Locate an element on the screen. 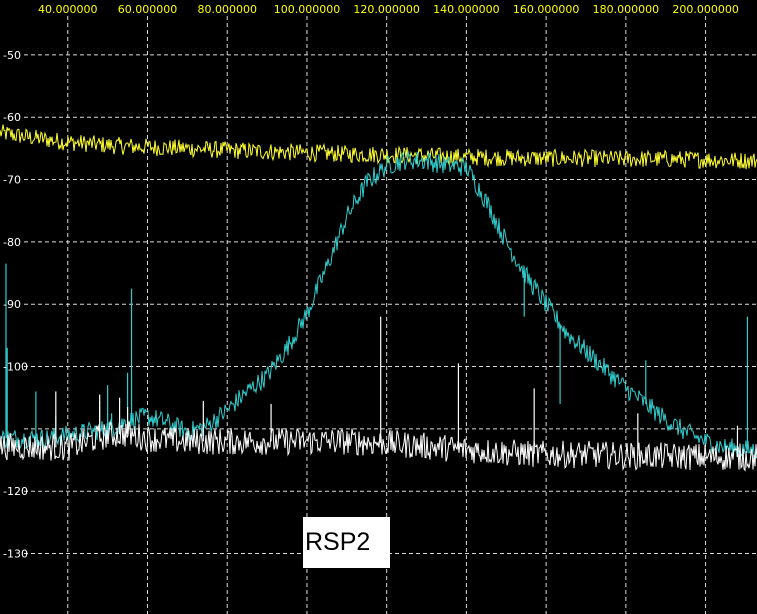 The image size is (757, 614). y-tick-label: -70 is located at coordinates (12, 180).